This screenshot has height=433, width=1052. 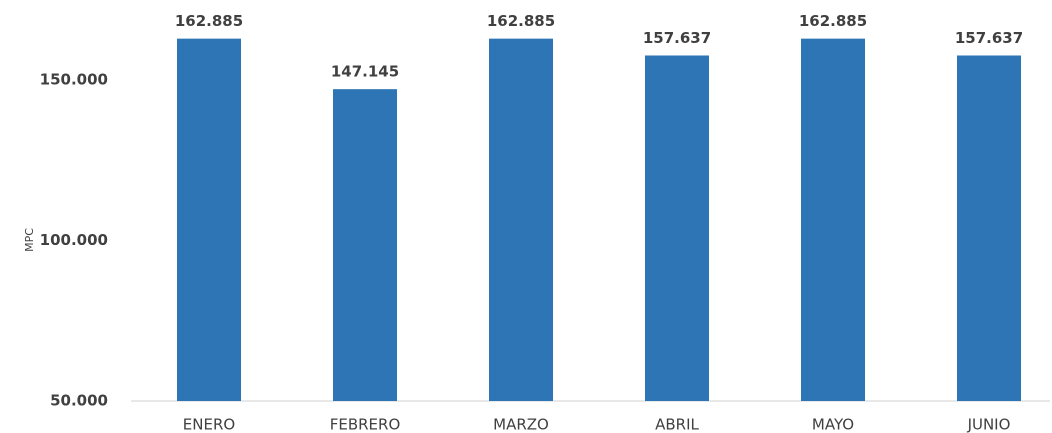 I want to click on y-tick-label: 150.000, so click(x=74, y=80).